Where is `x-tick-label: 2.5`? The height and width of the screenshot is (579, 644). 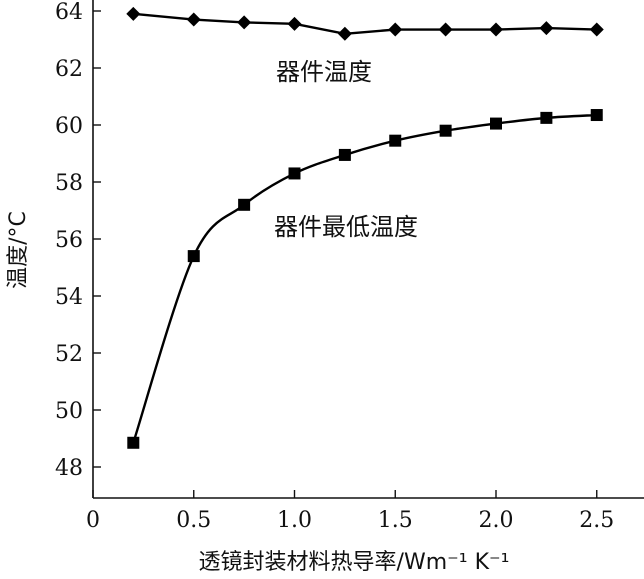 x-tick-label: 2.5 is located at coordinates (596, 520).